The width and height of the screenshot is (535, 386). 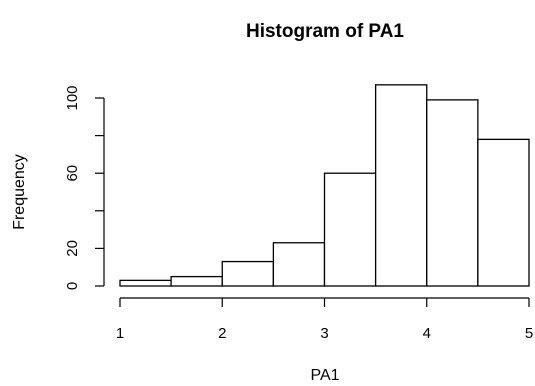 What do you see at coordinates (529, 333) in the screenshot?
I see `x-tick-label: 5` at bounding box center [529, 333].